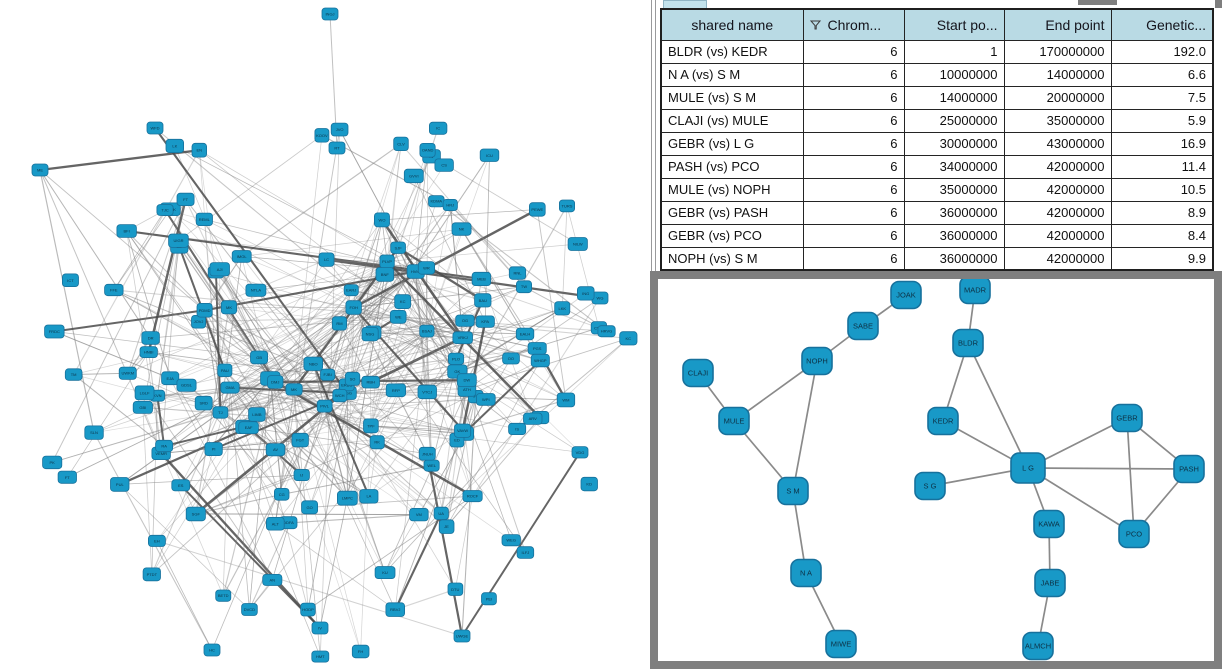  What do you see at coordinates (330, 14) in the screenshot?
I see `network-node: INGJ` at bounding box center [330, 14].